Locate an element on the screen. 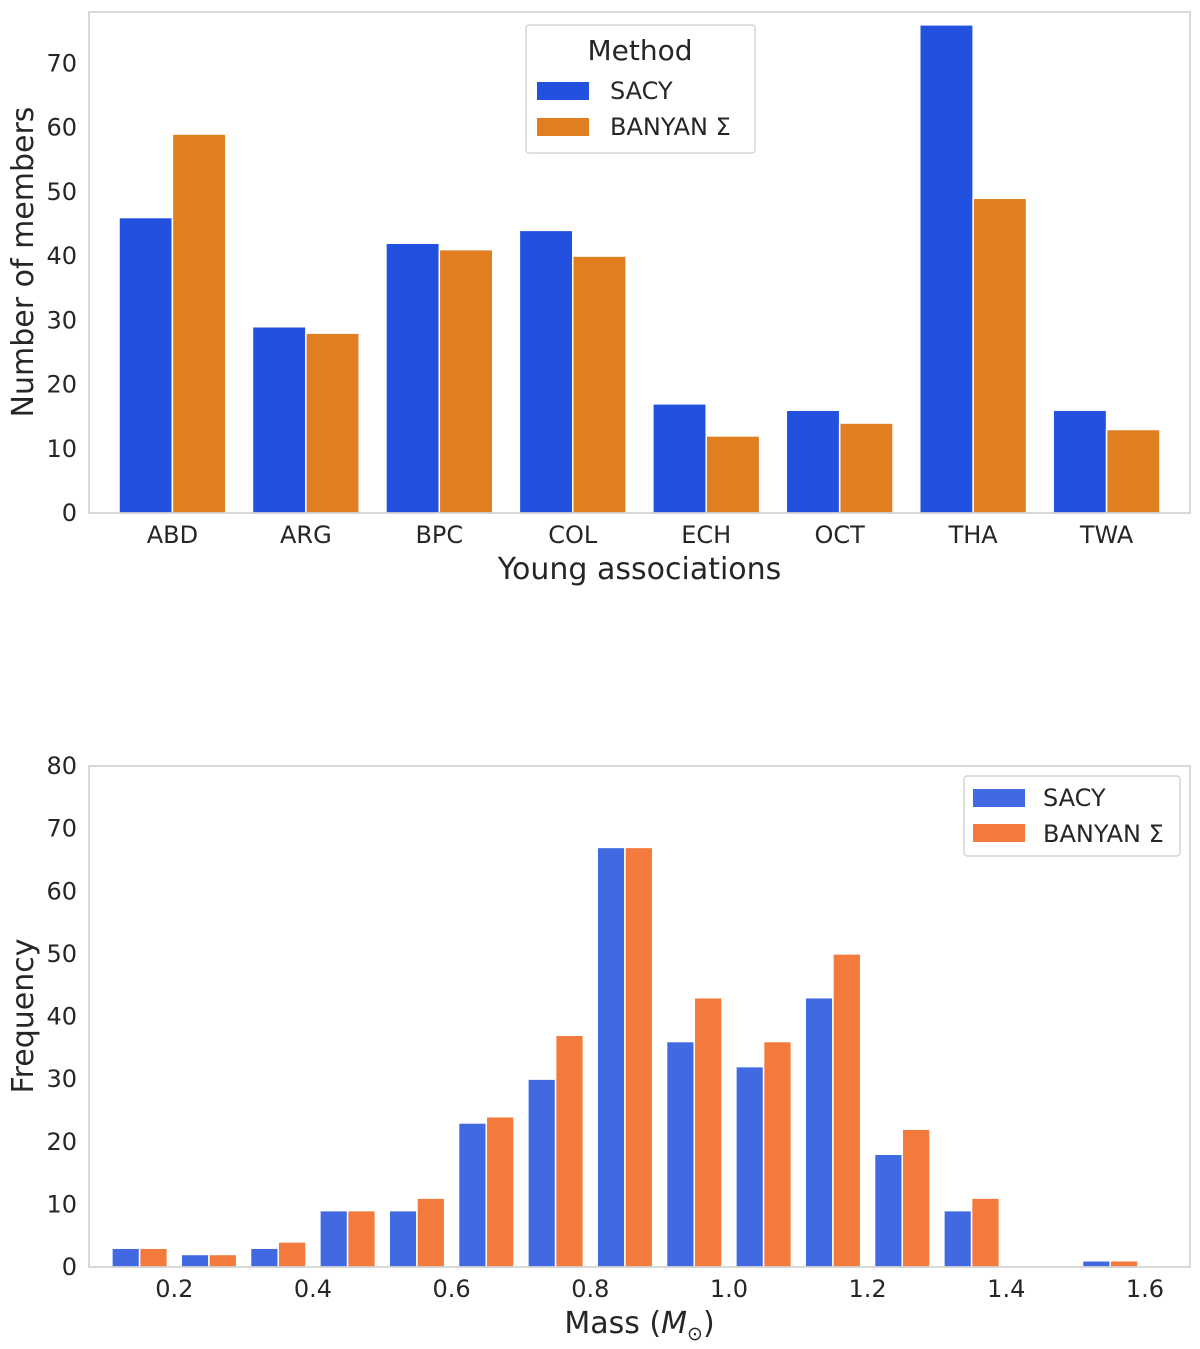  members-legend-title: Method is located at coordinates (639, 50).